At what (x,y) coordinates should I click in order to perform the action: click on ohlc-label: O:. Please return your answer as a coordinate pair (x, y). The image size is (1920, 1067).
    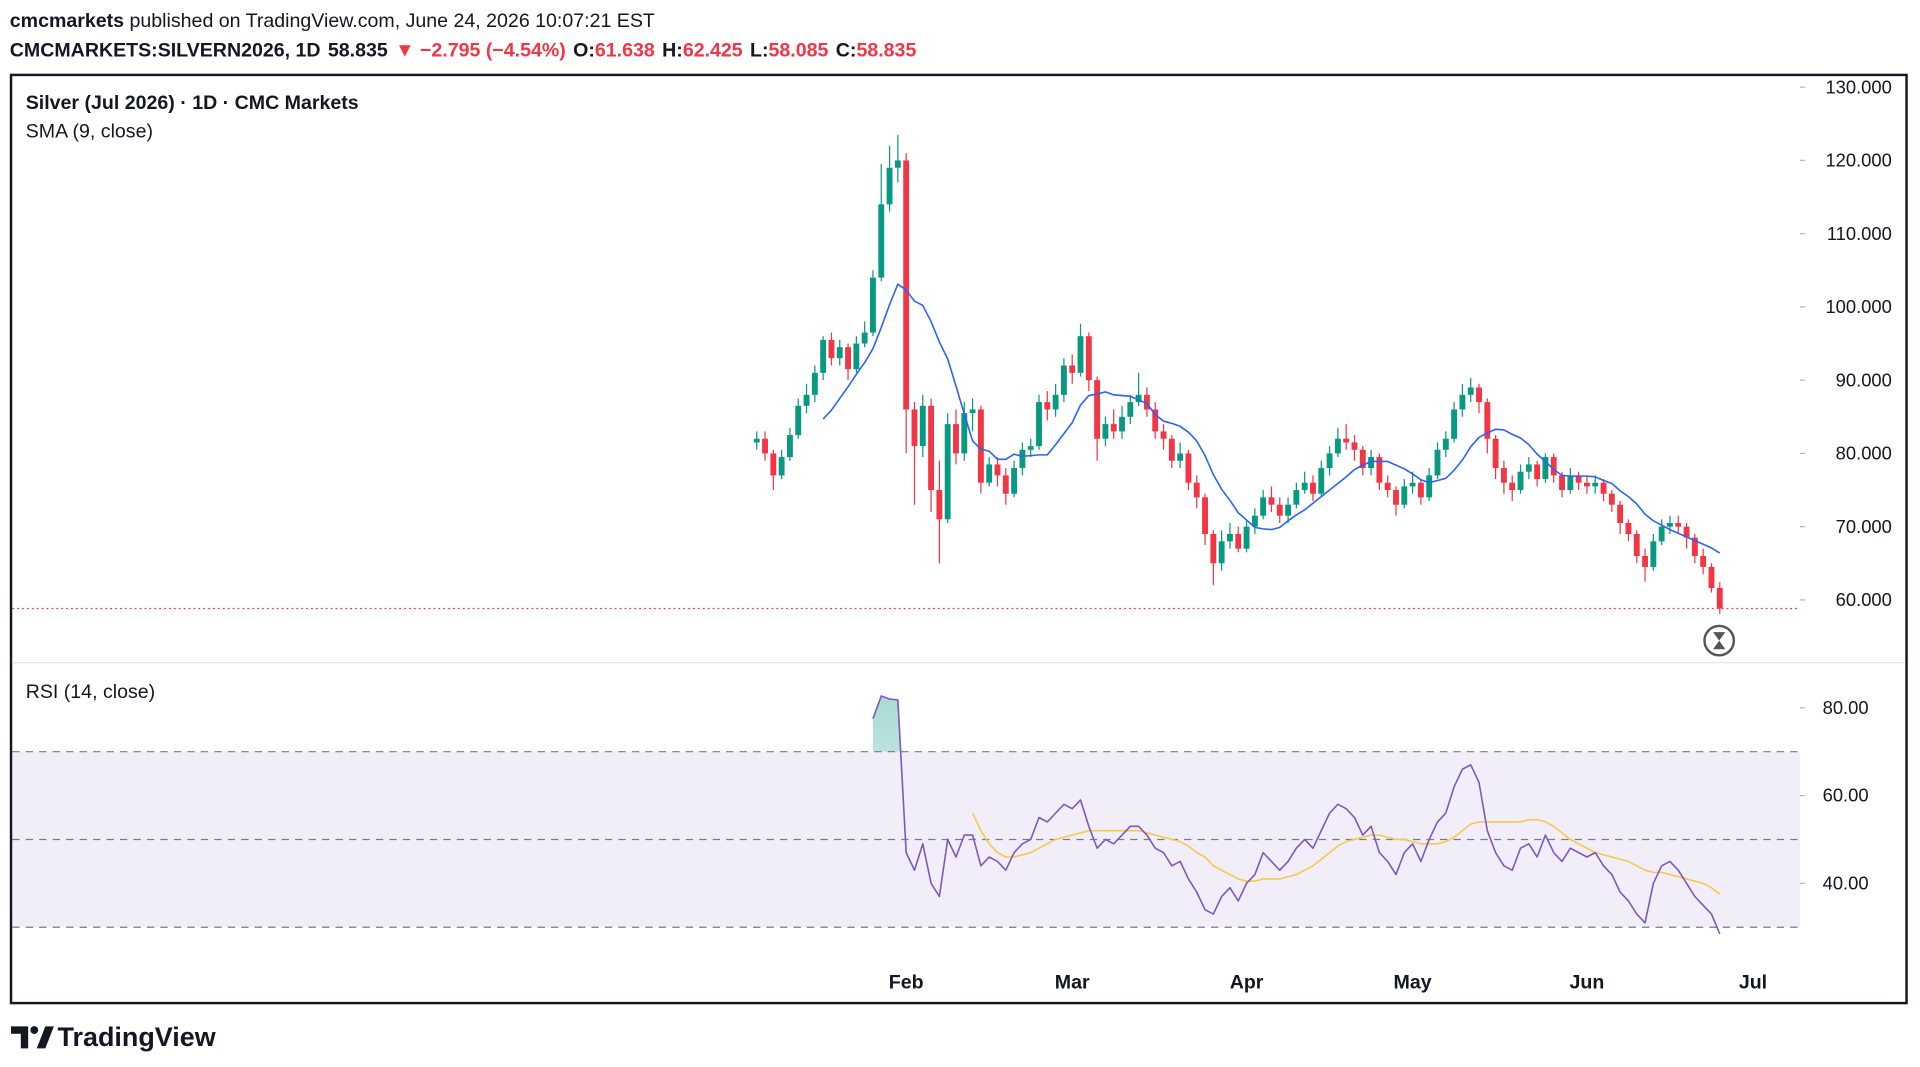
    Looking at the image, I should click on (584, 51).